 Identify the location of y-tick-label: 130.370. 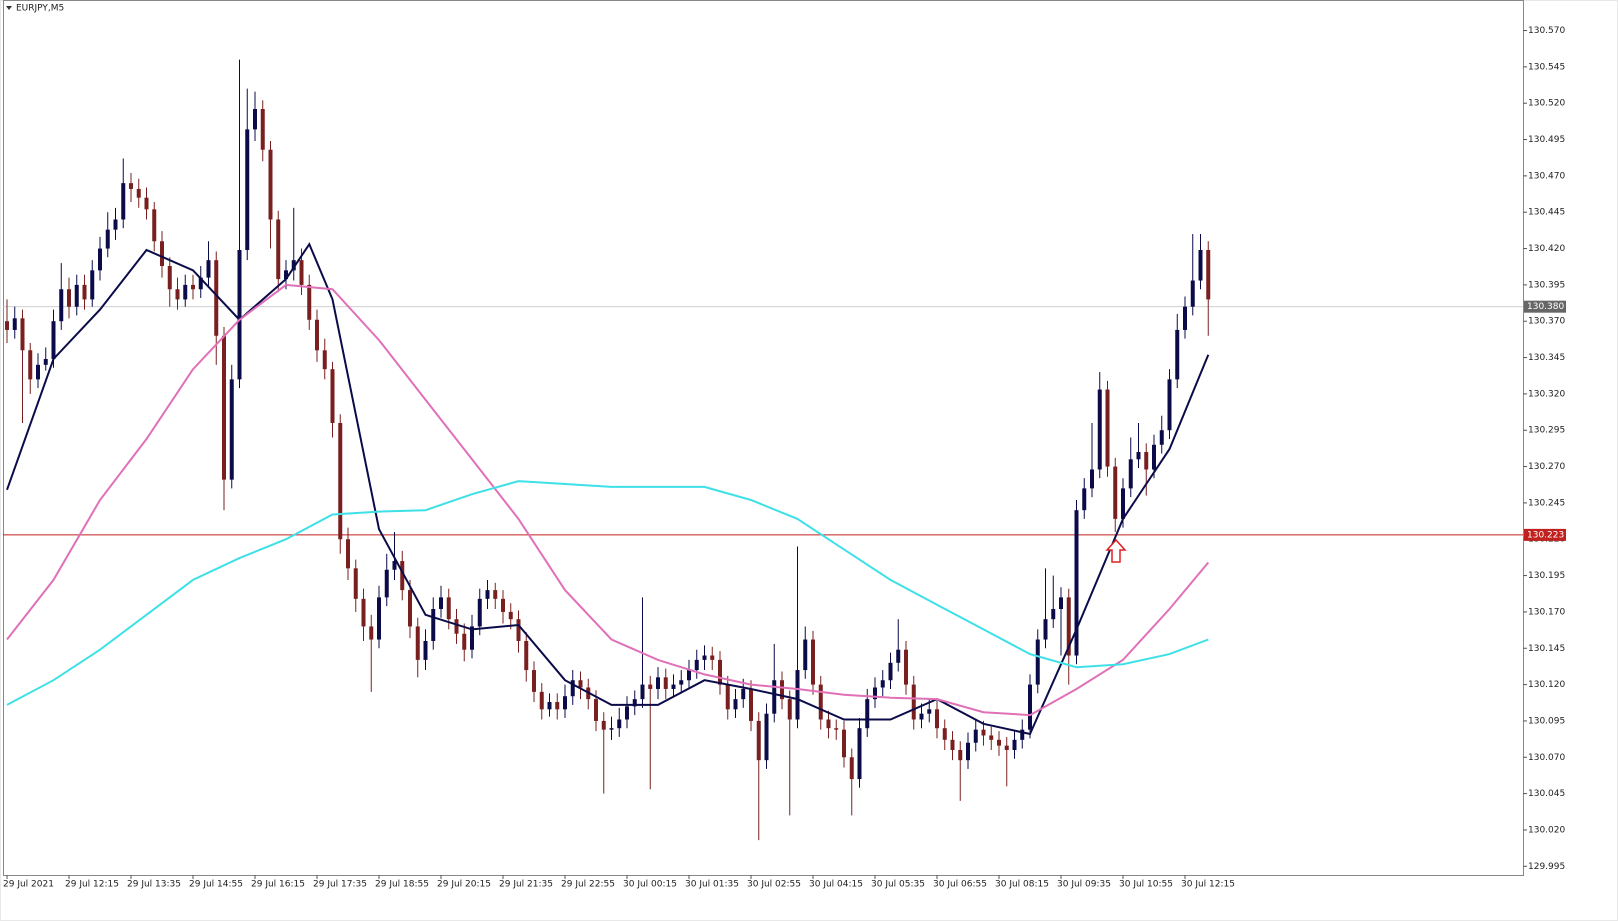
(1546, 322).